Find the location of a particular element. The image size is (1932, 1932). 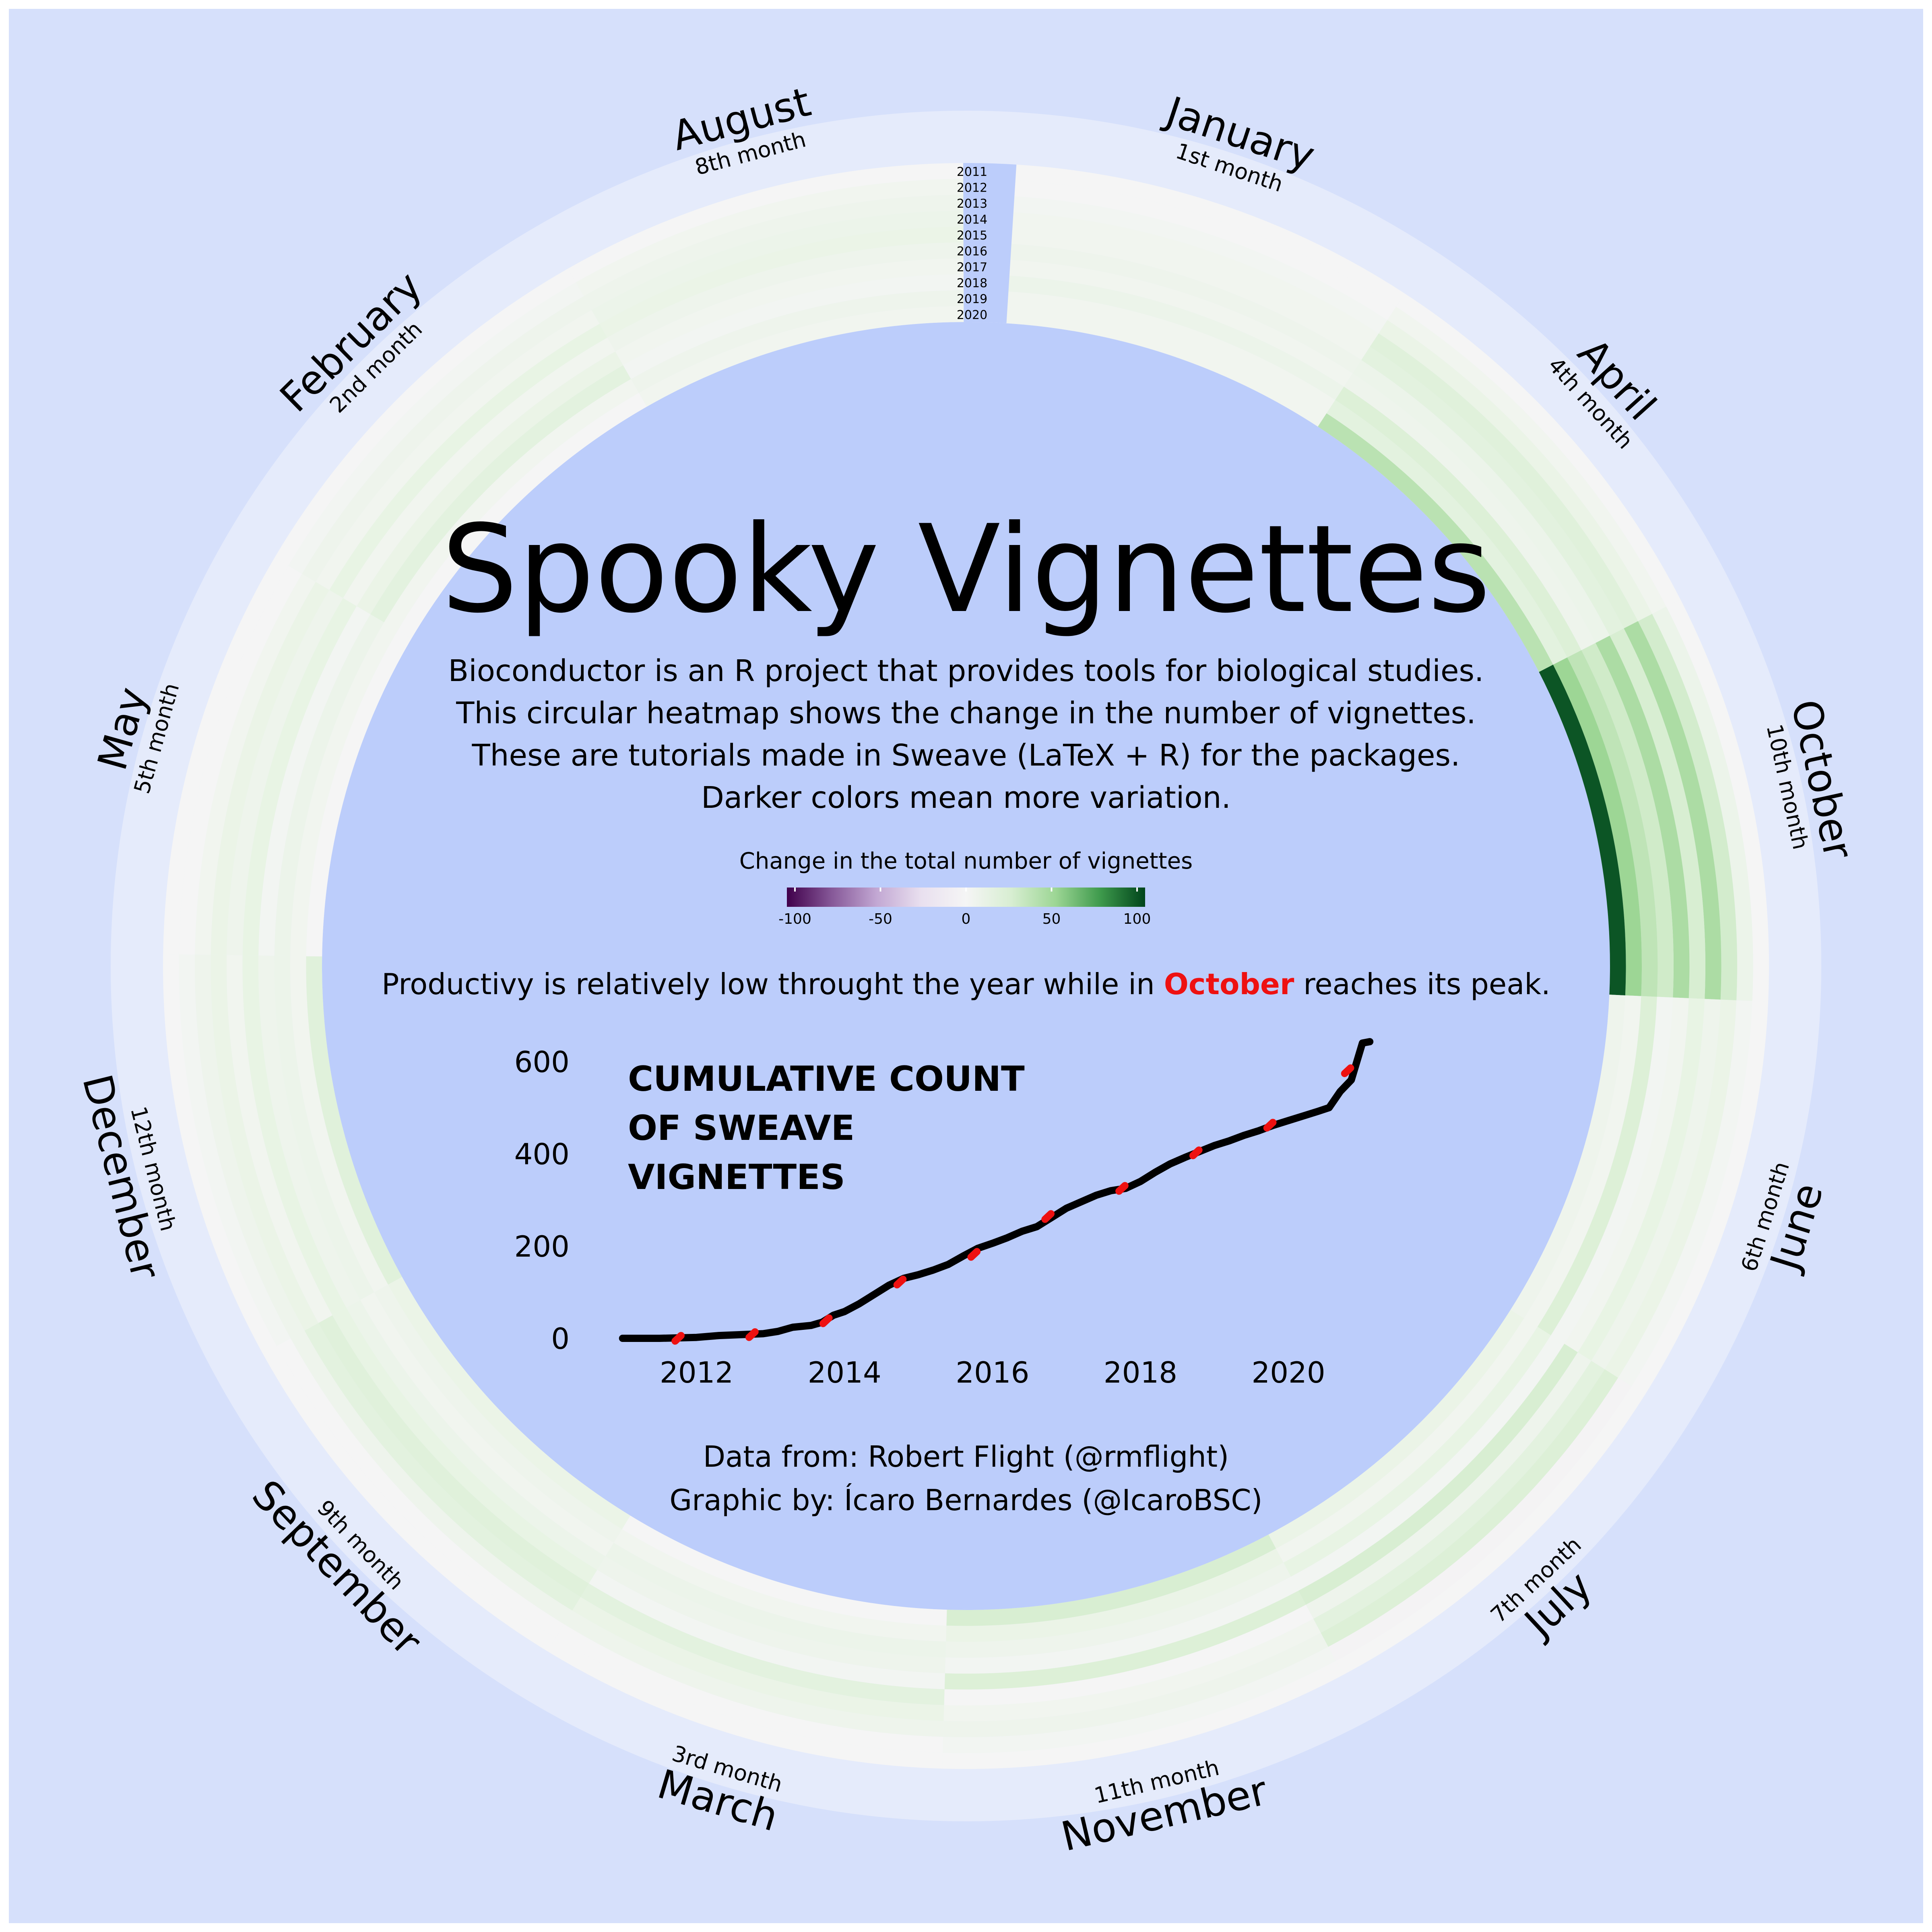

heatmap-cell-march-2012 is located at coordinates (749, 1688).